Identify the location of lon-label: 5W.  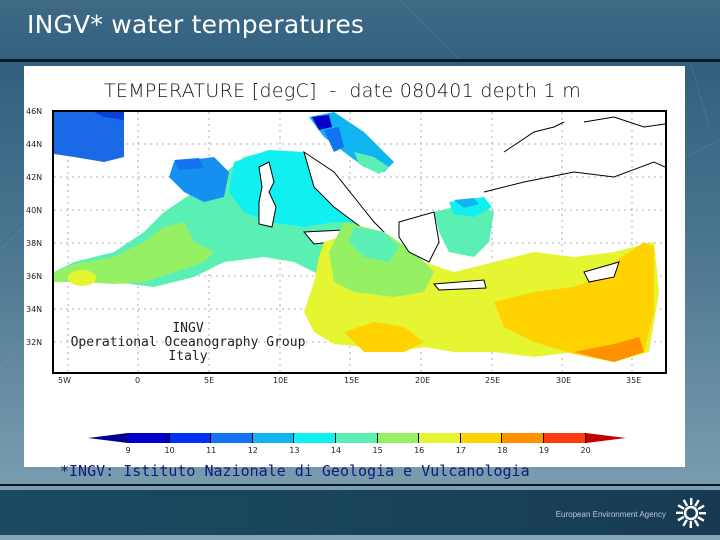
(64, 380).